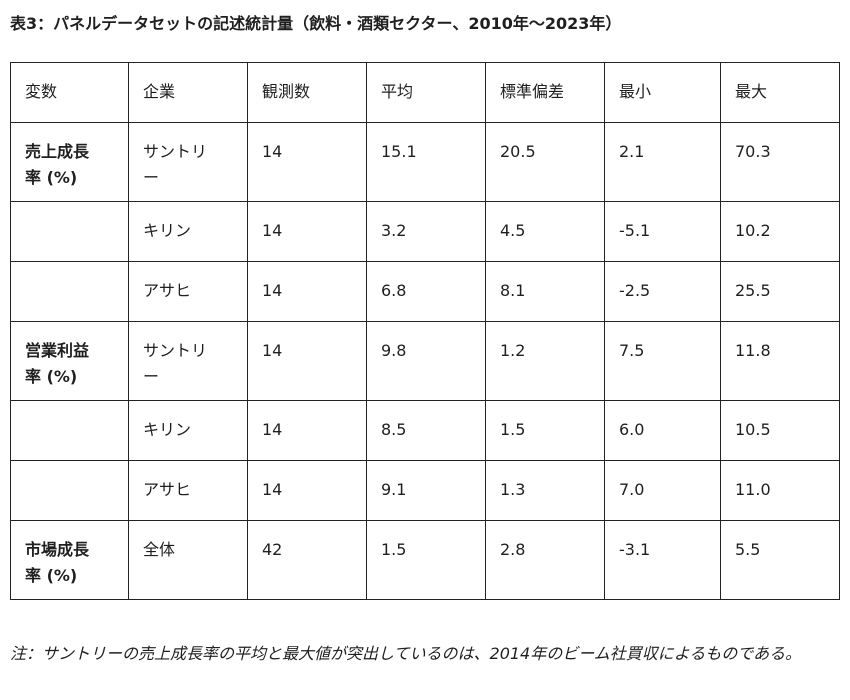 This screenshot has width=850, height=700. What do you see at coordinates (159, 549) in the screenshot?
I see `company-cell-text: 全体` at bounding box center [159, 549].